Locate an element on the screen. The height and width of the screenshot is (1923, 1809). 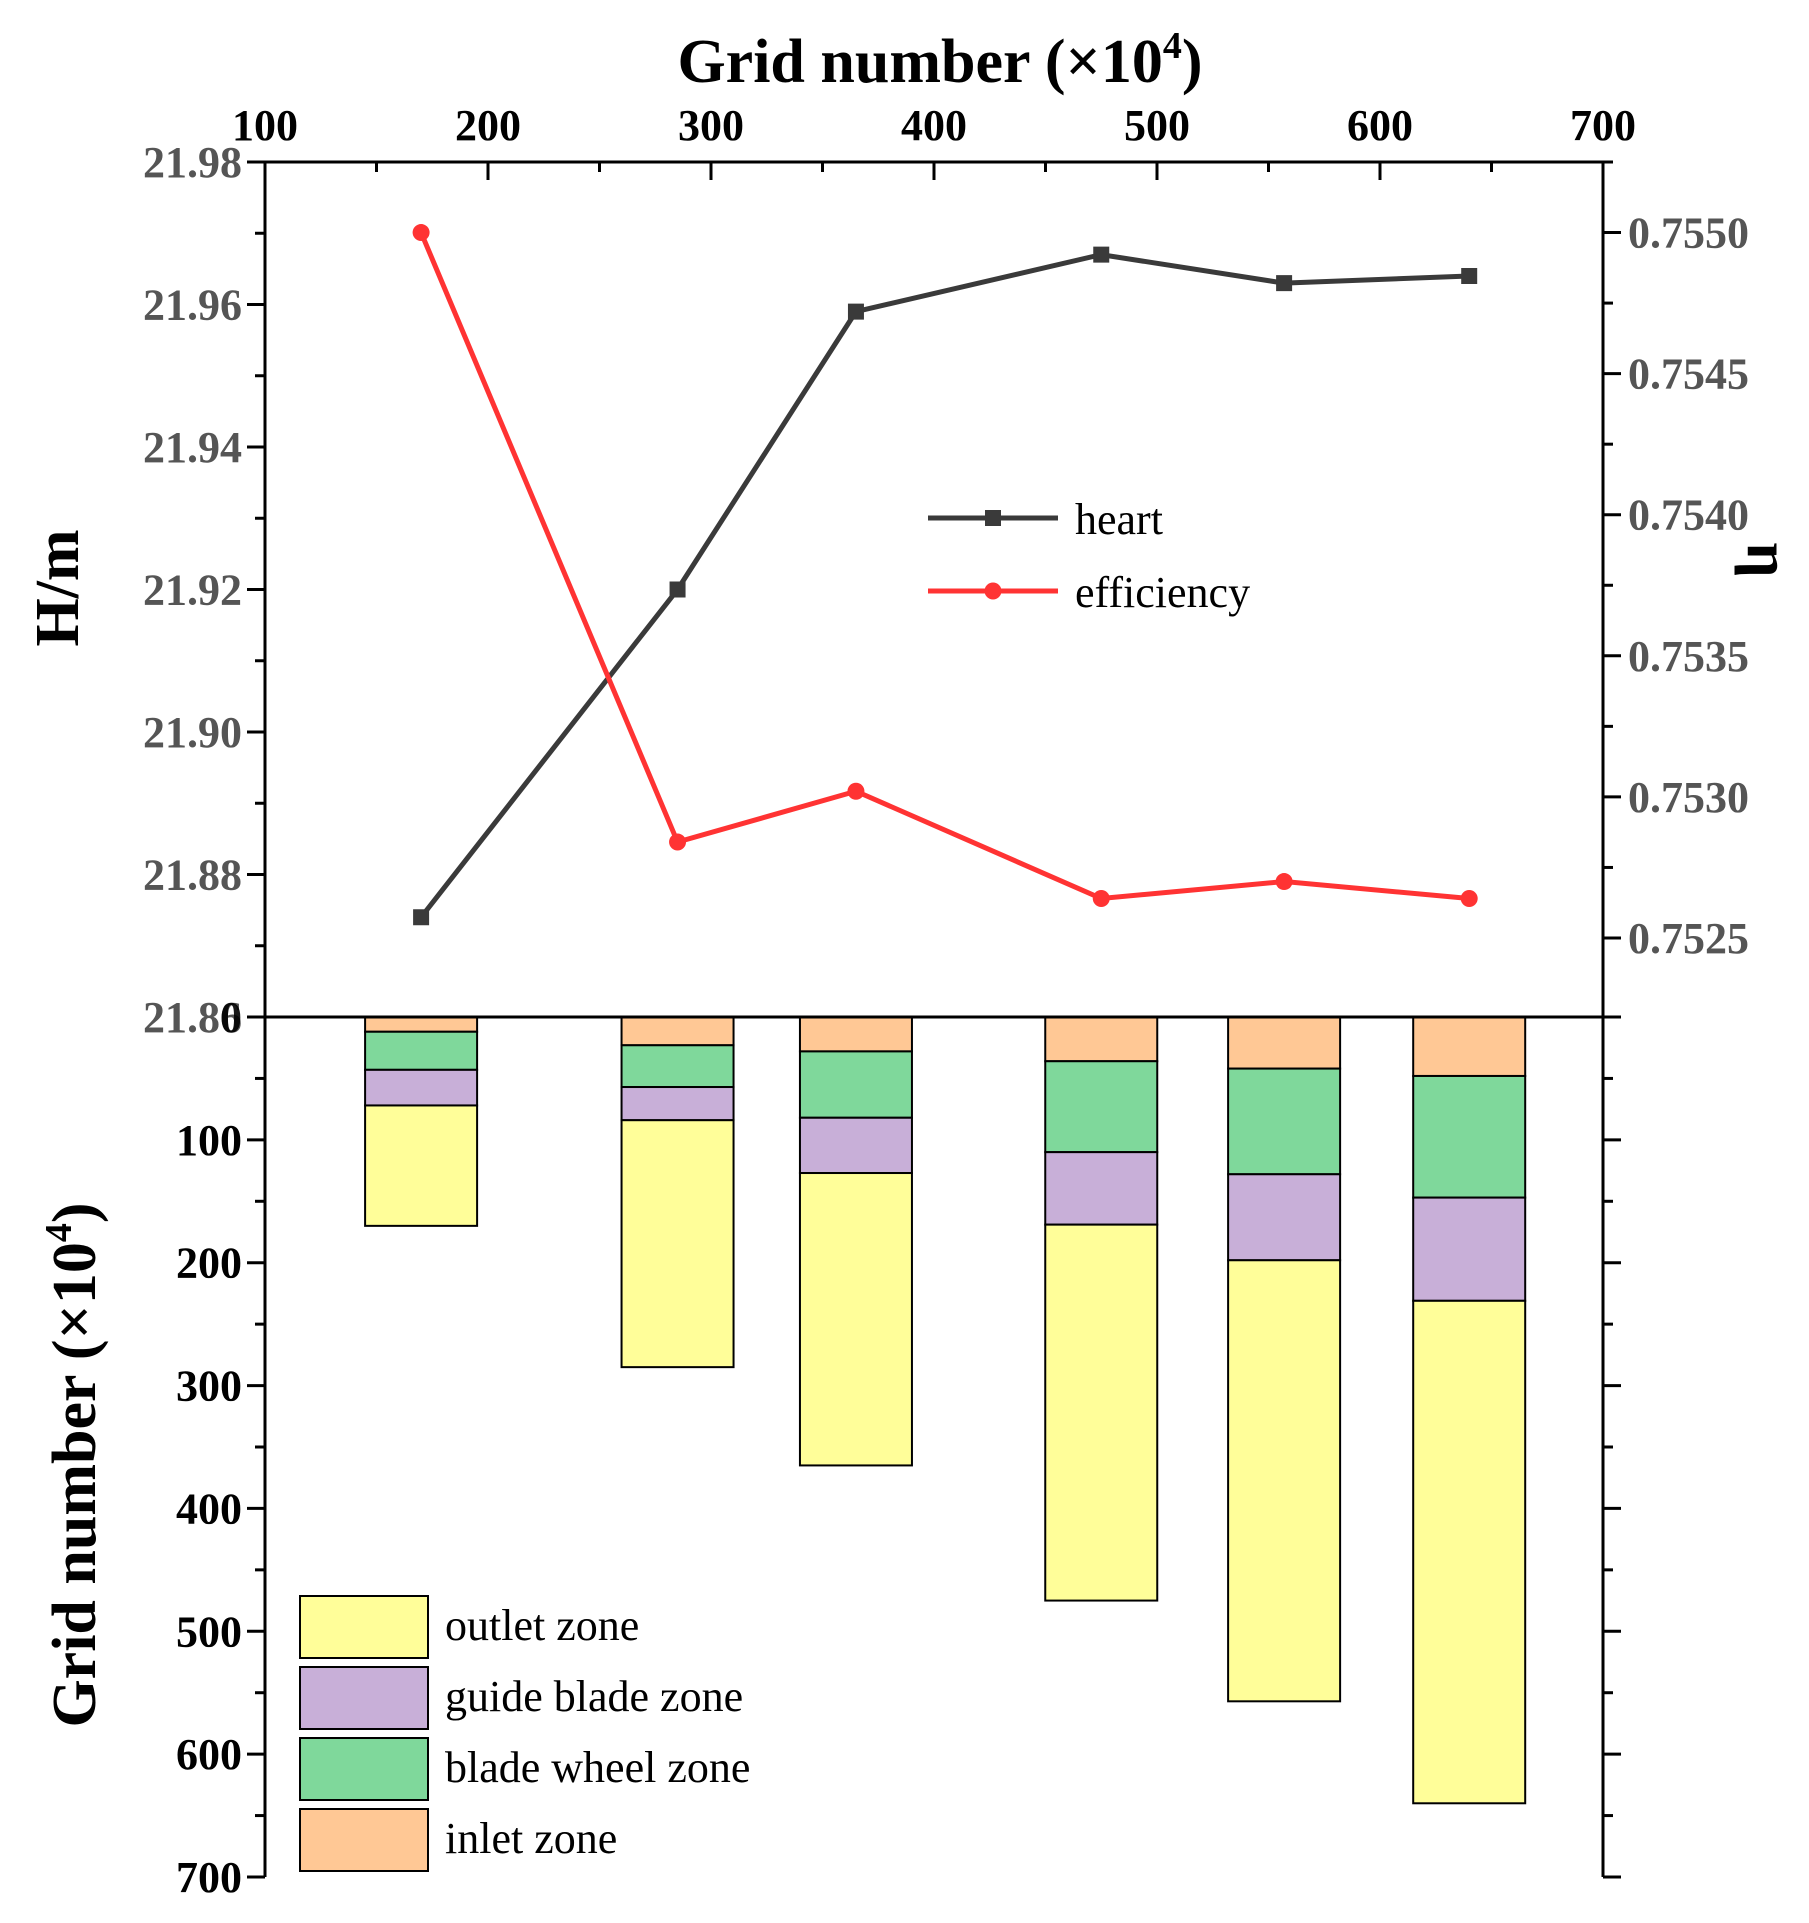
bottom-y-tick-label: 300 is located at coordinates (209, 1386).